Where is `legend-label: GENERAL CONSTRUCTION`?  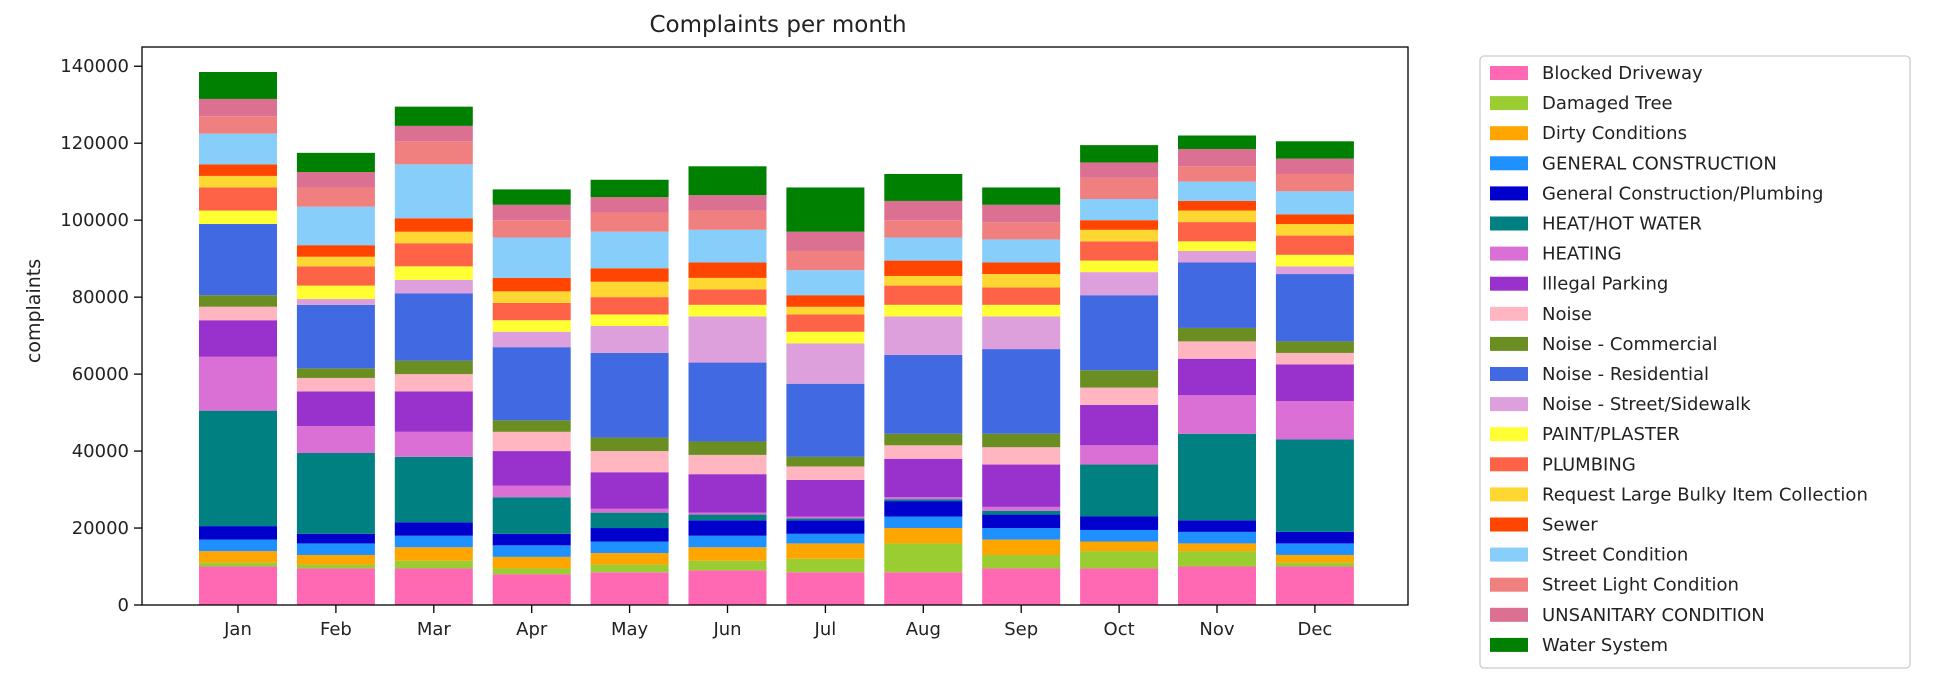
legend-label: GENERAL CONSTRUCTION is located at coordinates (1659, 163).